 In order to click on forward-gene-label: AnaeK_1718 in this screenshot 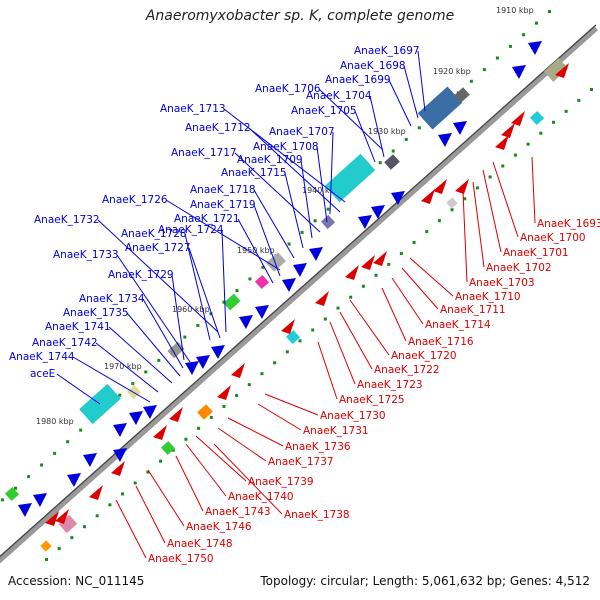, I will do `click(223, 190)`.